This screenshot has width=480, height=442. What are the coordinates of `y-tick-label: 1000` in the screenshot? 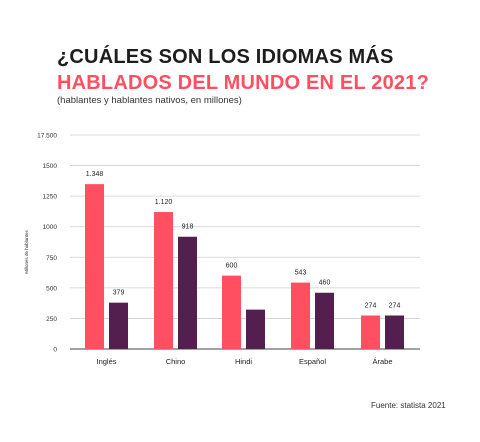 It's located at (50, 227).